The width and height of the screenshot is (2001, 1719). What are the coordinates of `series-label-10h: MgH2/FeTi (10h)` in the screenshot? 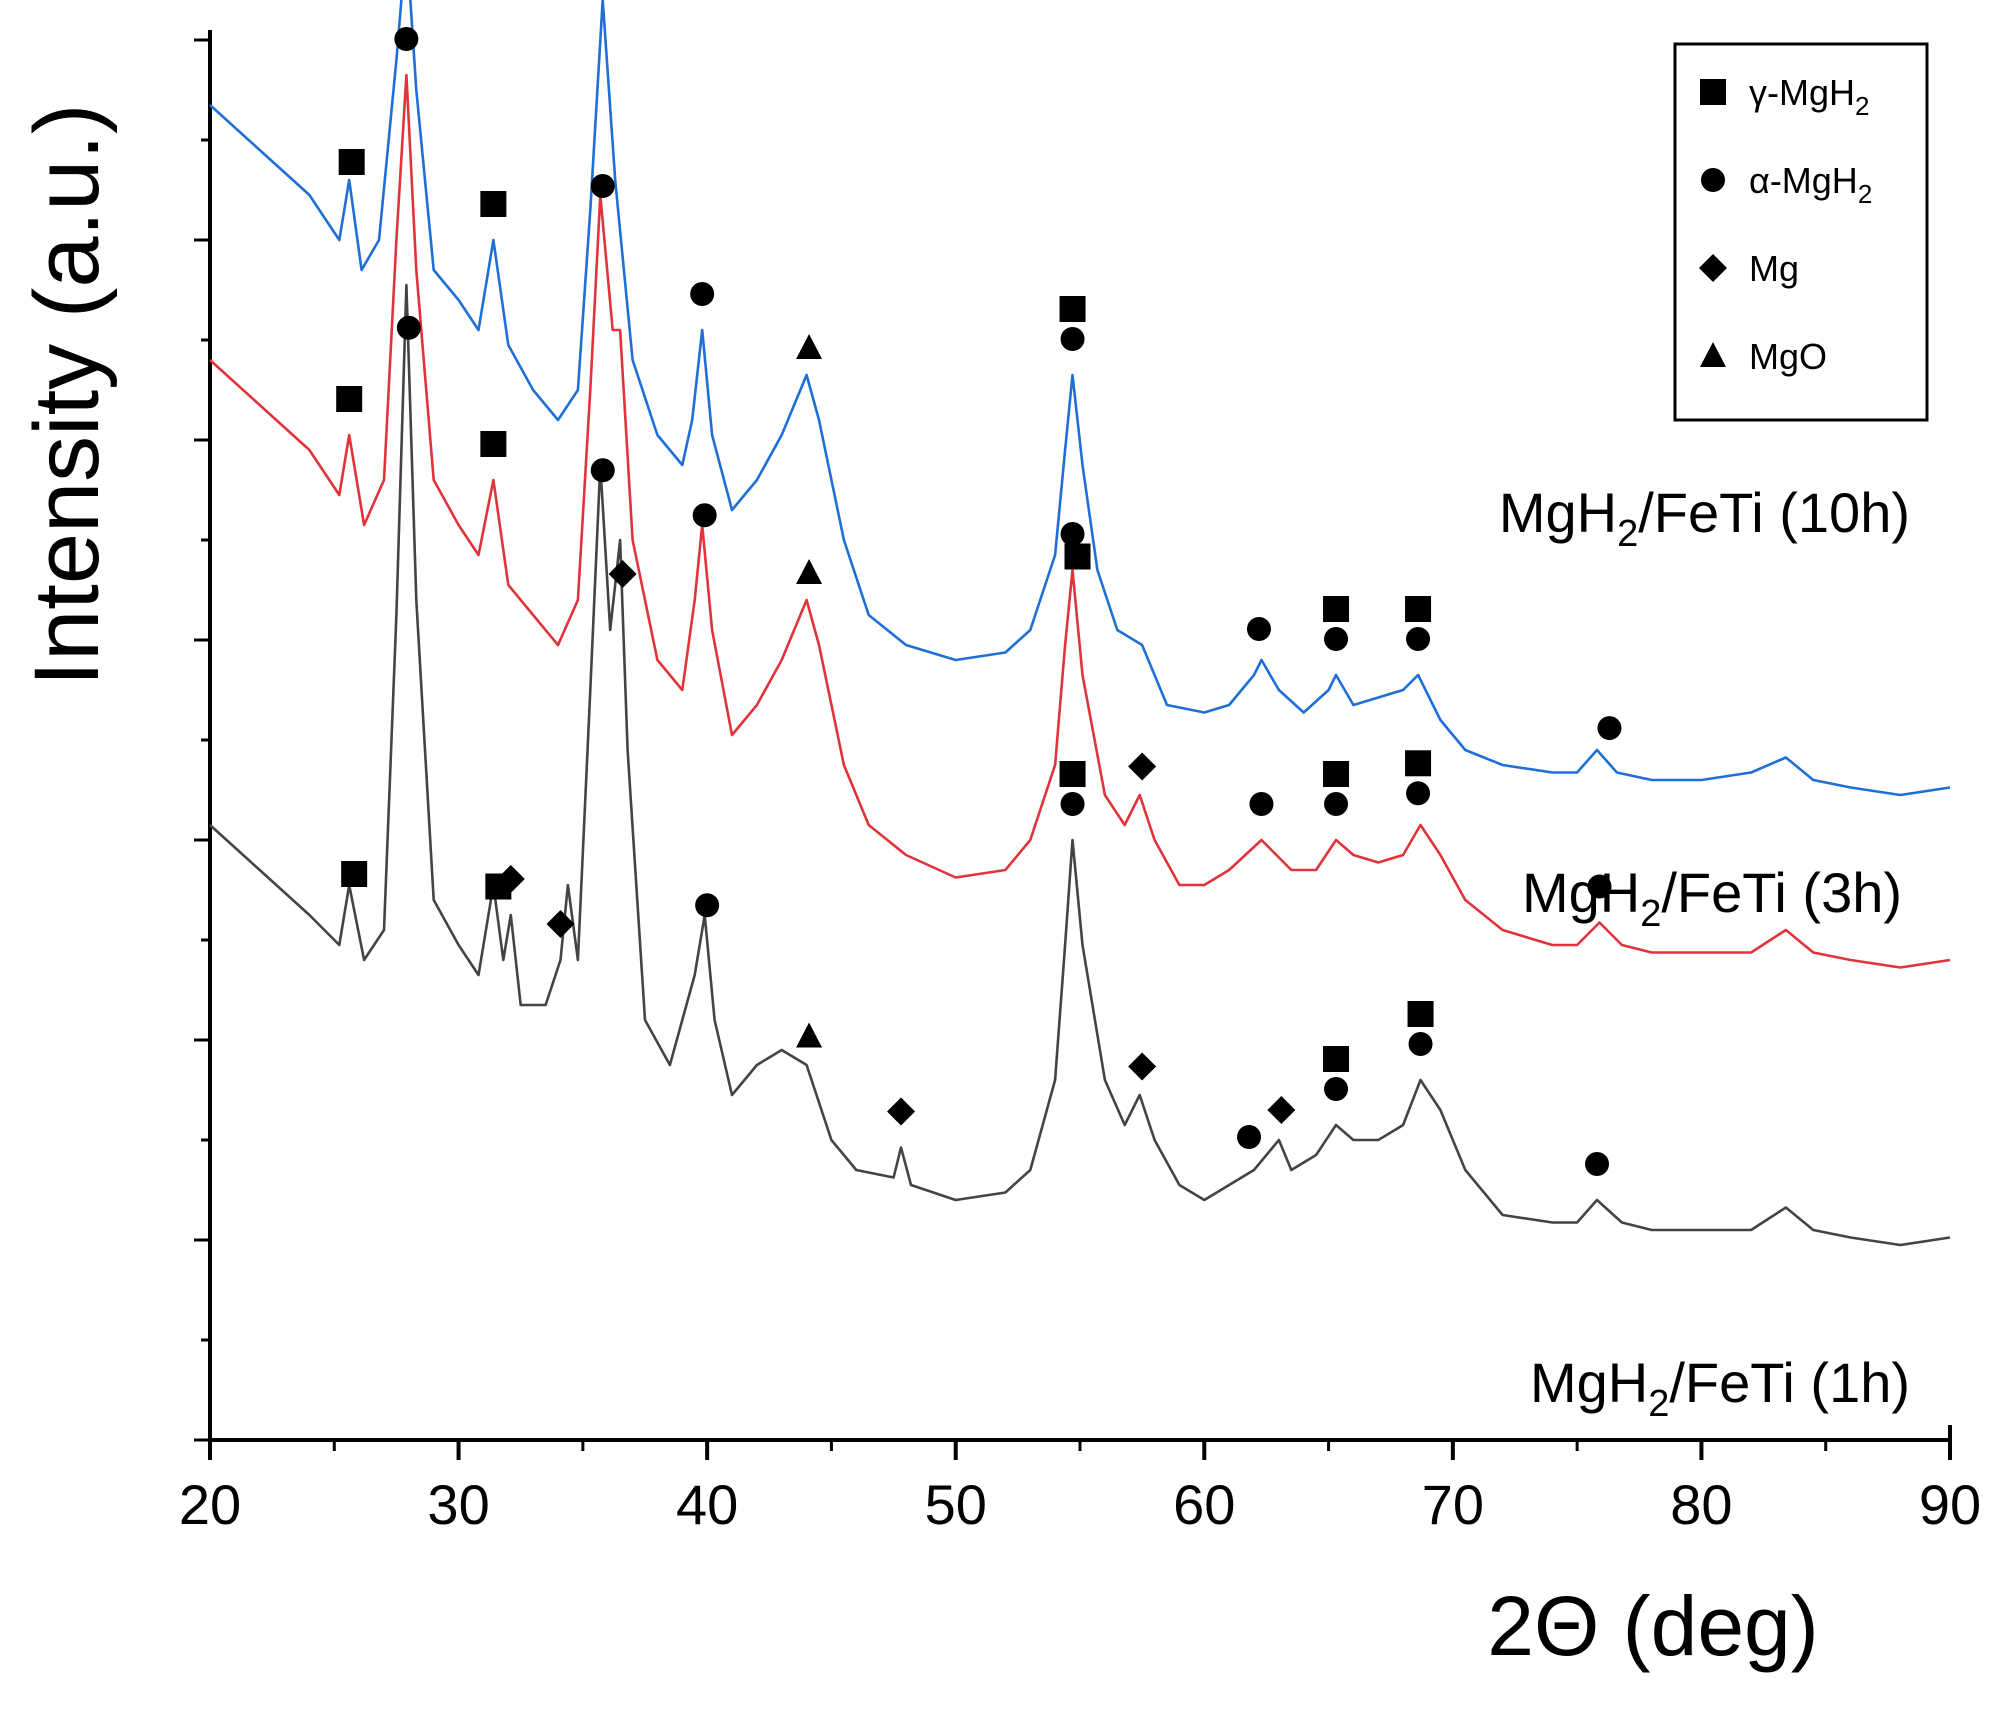 It's located at (1704, 518).